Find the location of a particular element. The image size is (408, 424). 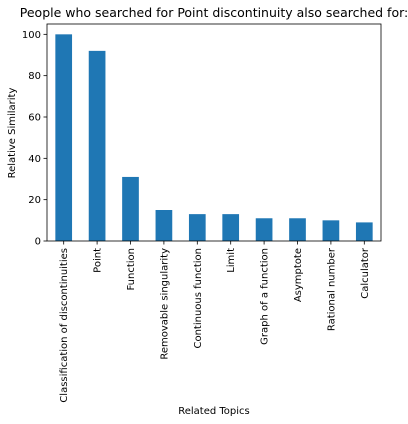

y-tick-label-4: 80 is located at coordinates (34, 76).